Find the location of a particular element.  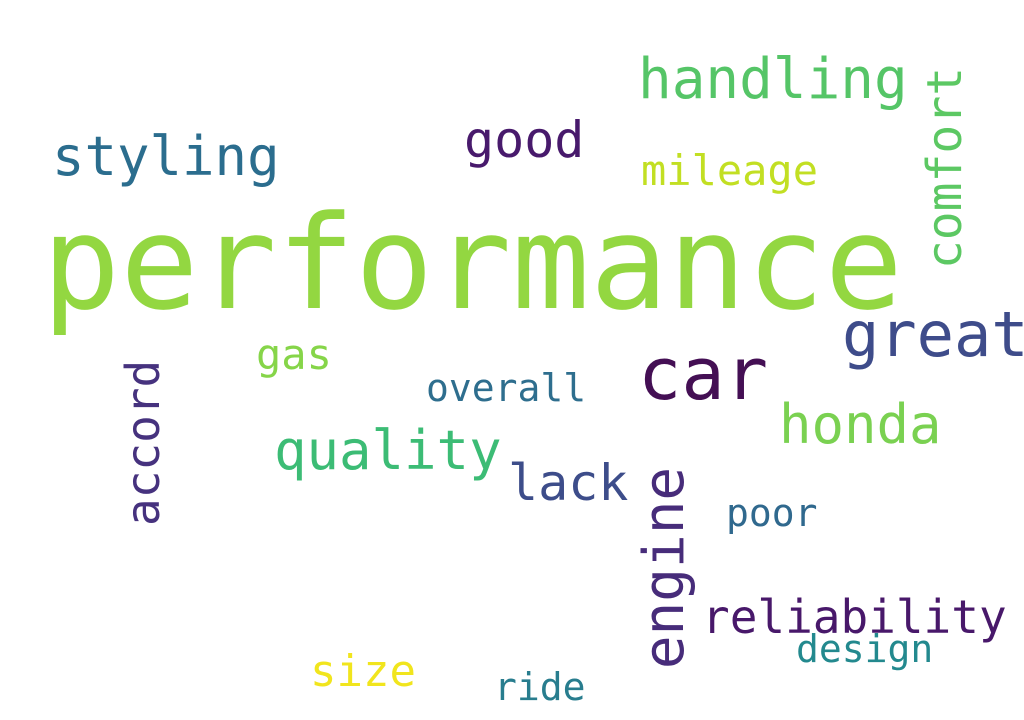

word-honda: honda is located at coordinates (860, 424).